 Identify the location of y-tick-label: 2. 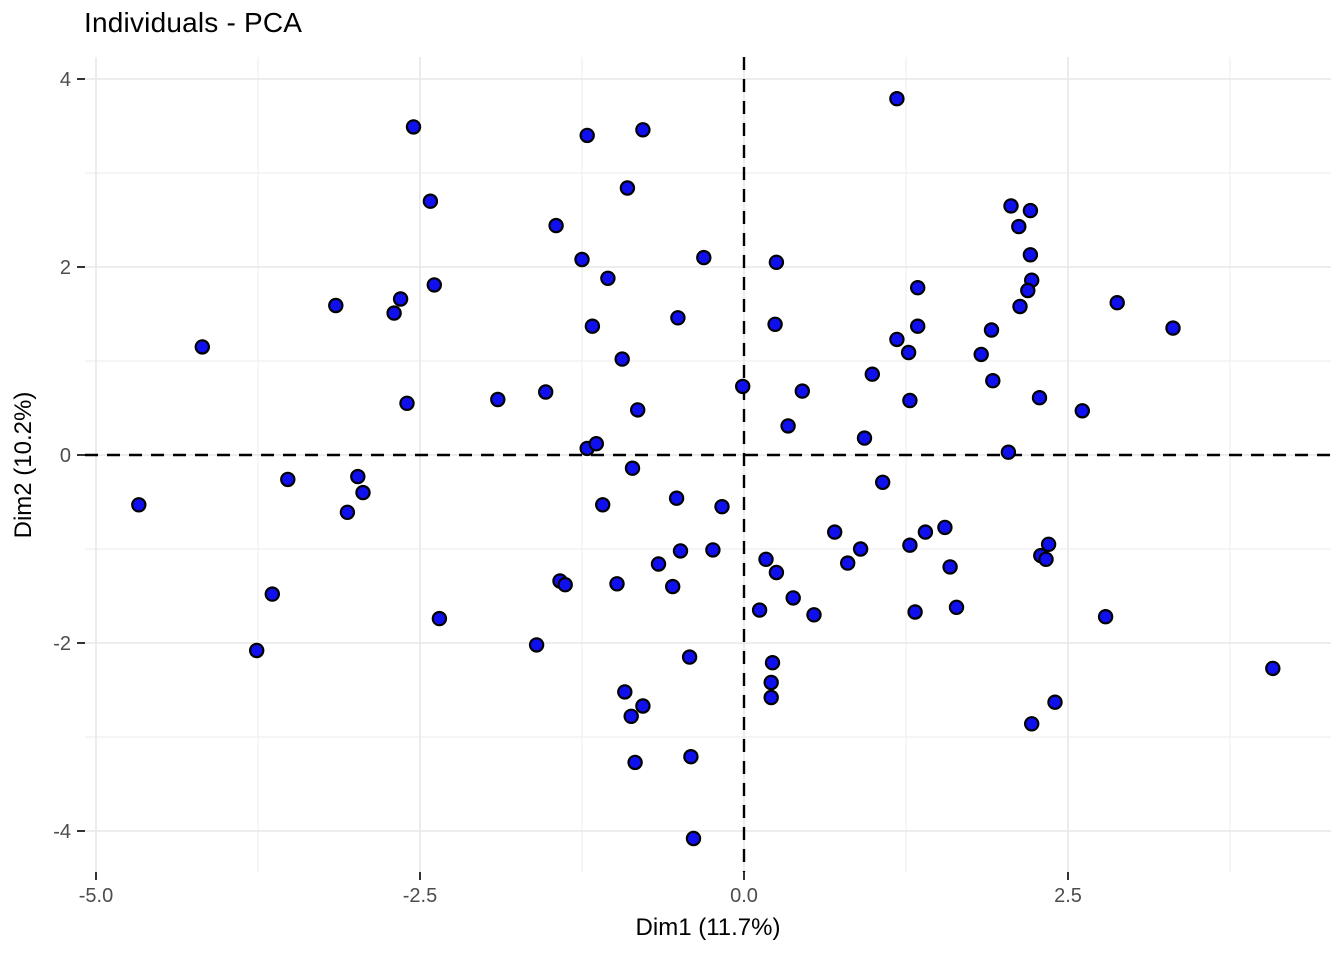
(65, 268).